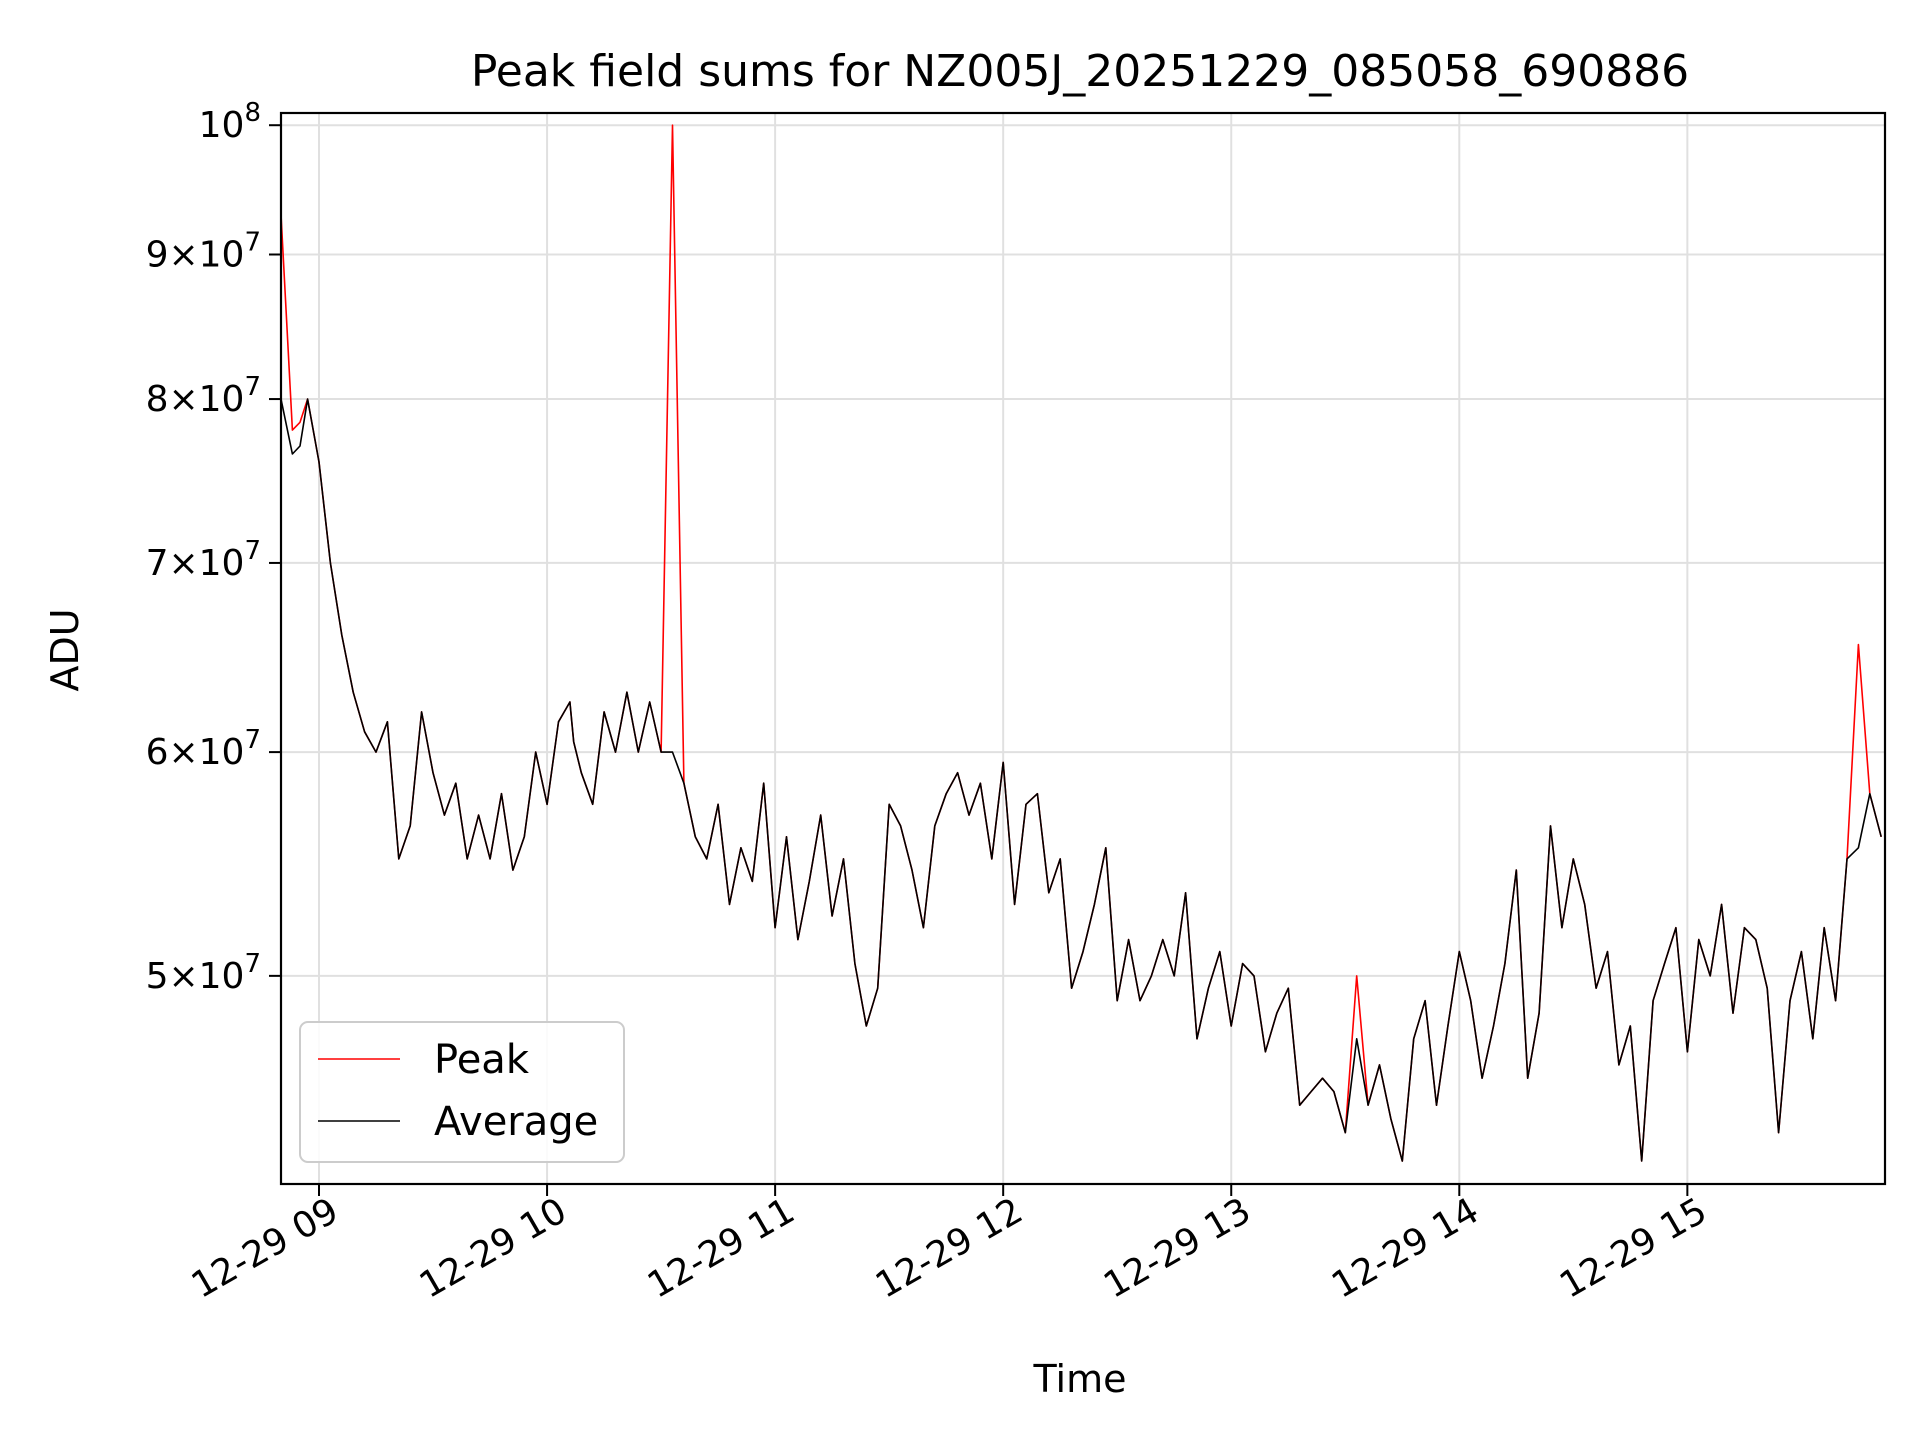  I want to click on y-tick-label: 5×107, so click(203, 973).